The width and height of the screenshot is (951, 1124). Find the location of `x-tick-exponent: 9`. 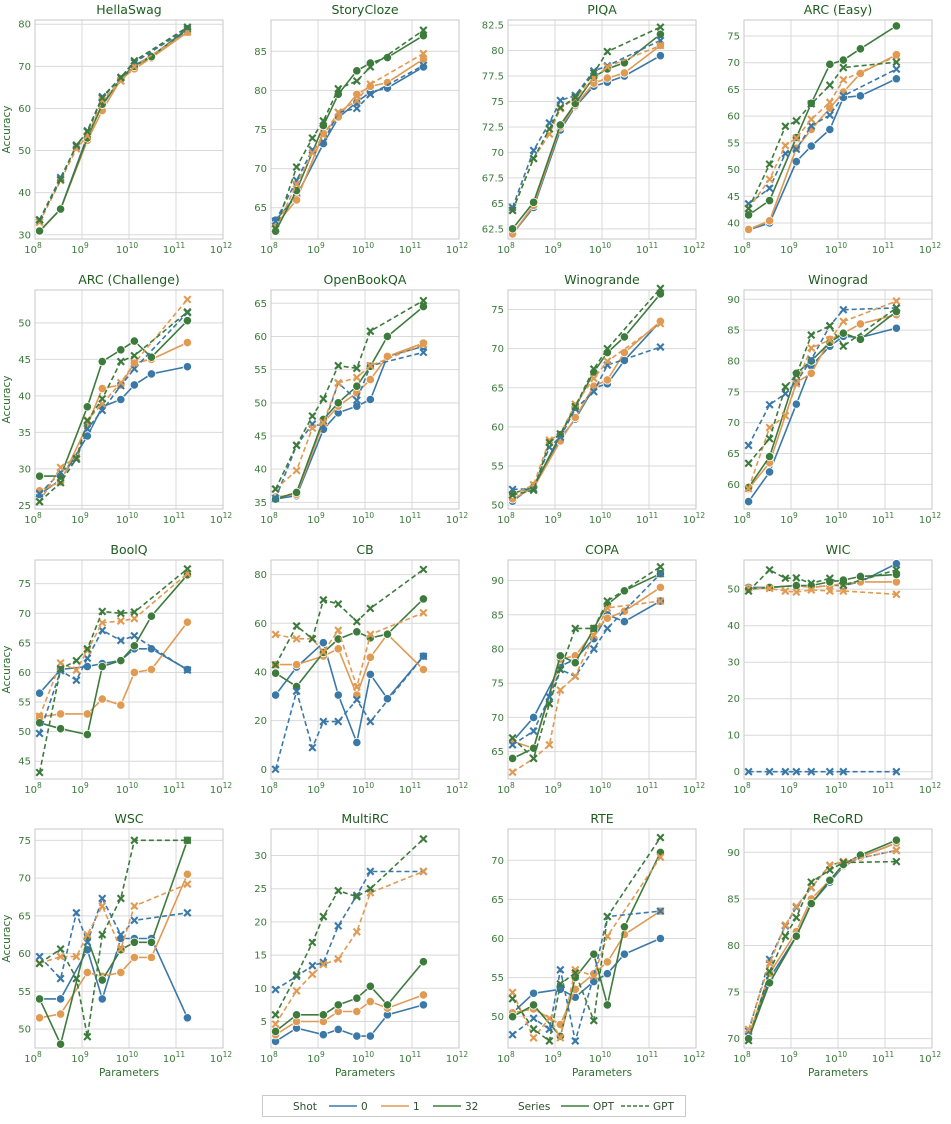

x-tick-exponent: 9 is located at coordinates (559, 1054).